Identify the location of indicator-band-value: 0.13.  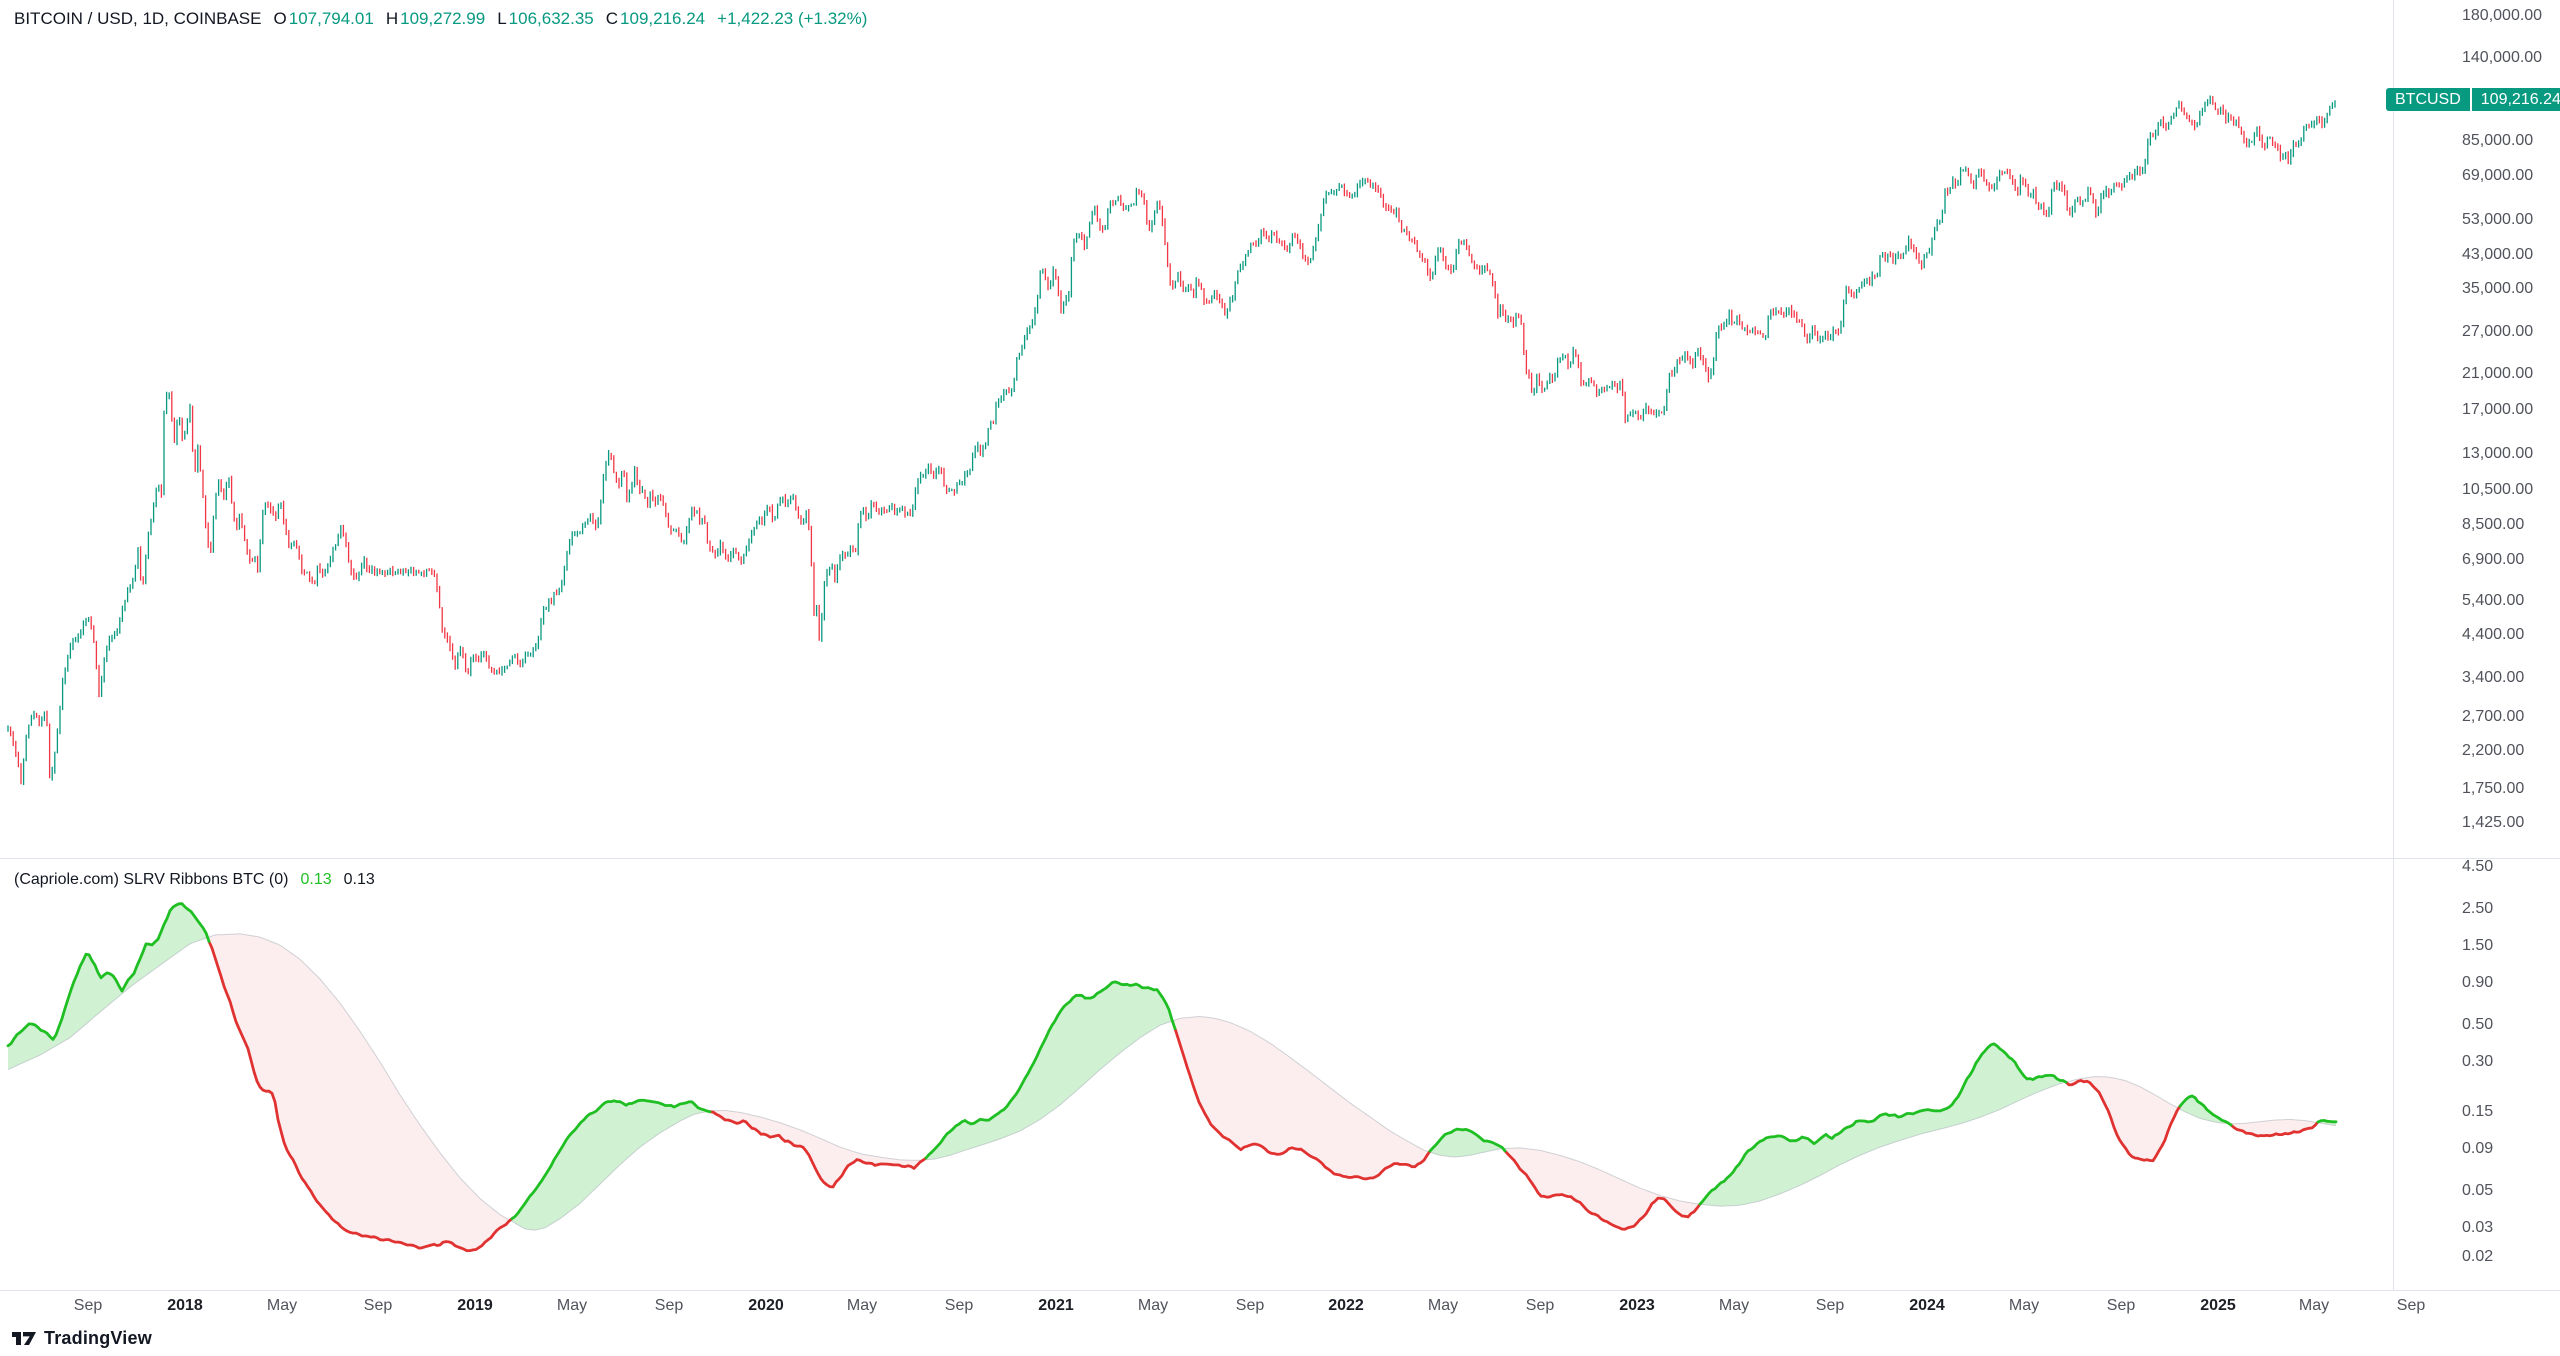
(359, 879).